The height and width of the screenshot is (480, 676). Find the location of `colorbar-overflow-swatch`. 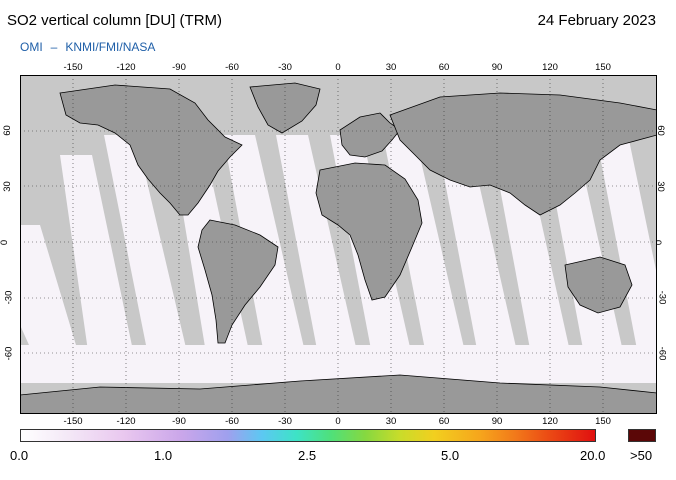

colorbar-overflow-swatch is located at coordinates (642, 435).